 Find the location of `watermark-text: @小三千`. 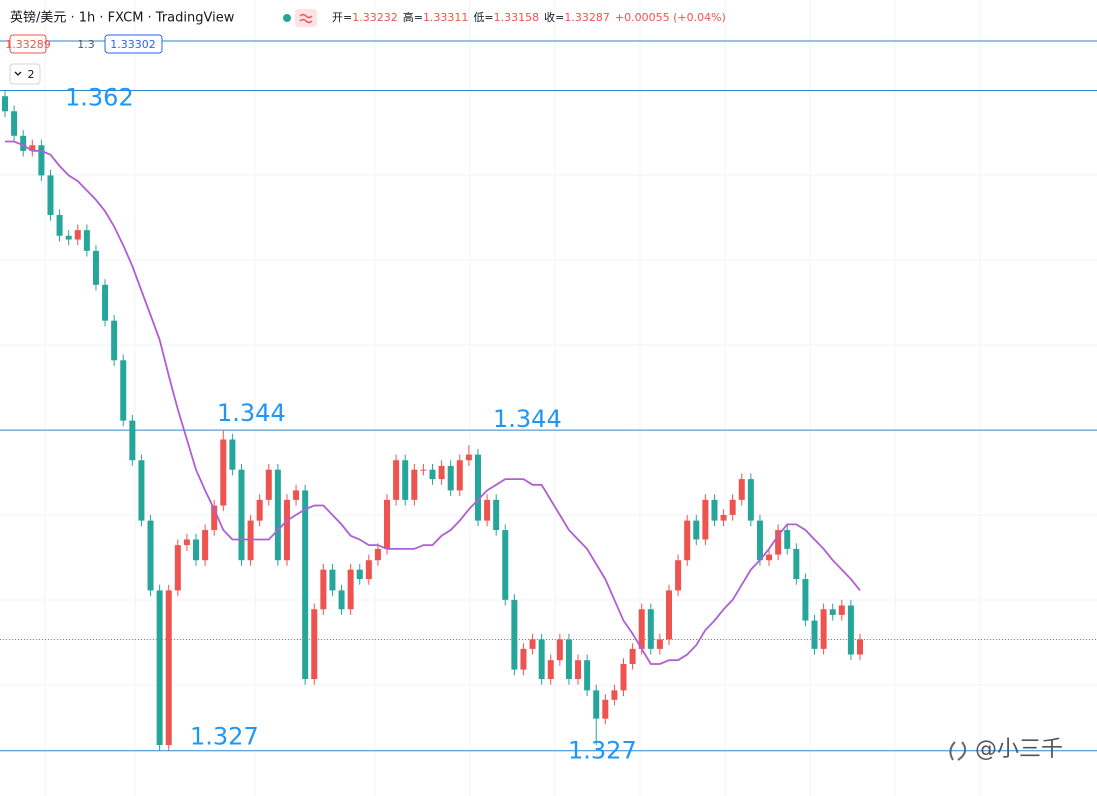

watermark-text: @小三千 is located at coordinates (1019, 749).